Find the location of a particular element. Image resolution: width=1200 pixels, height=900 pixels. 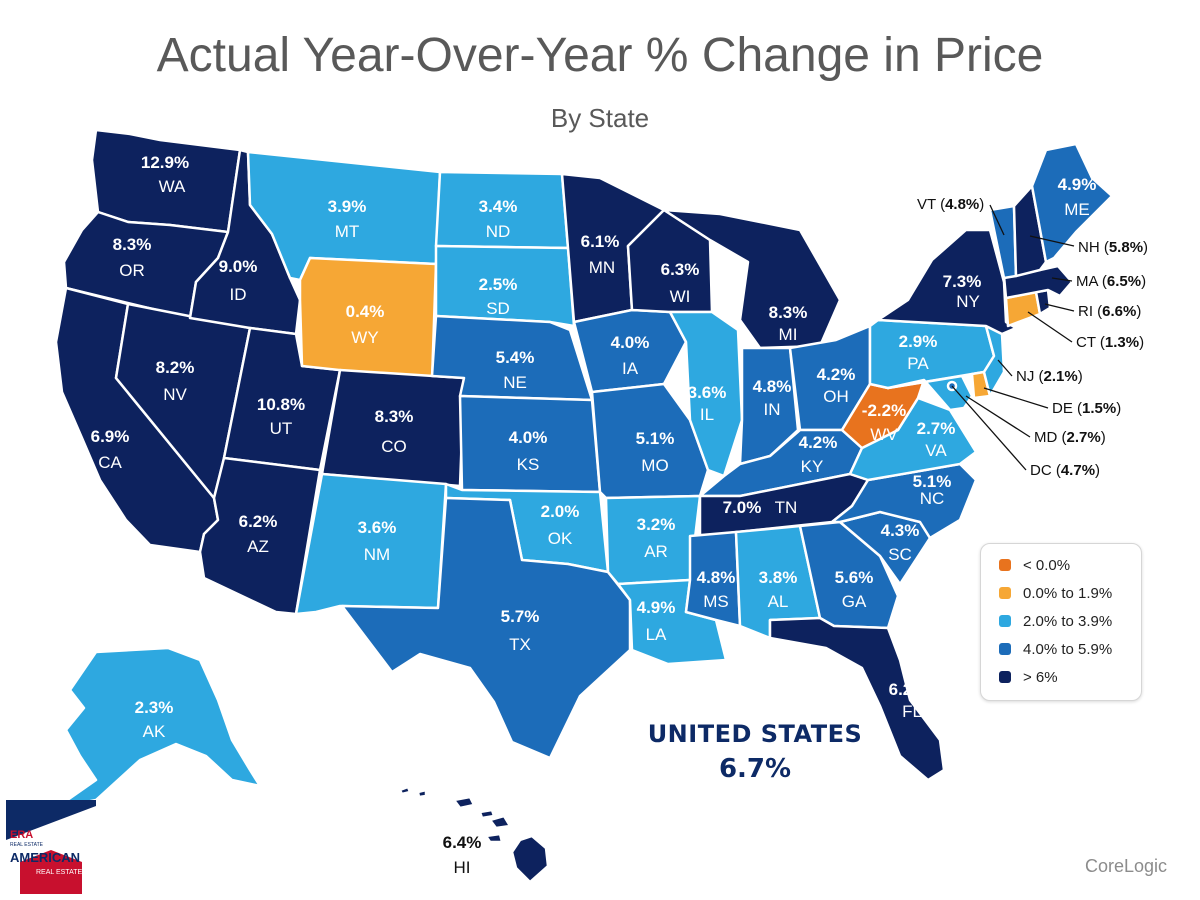

logo-line1: ERA is located at coordinates (21, 835).